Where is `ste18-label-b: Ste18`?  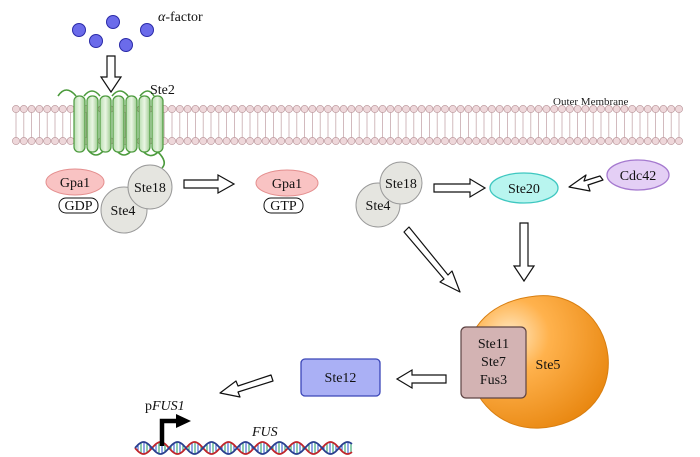 ste18-label-b: Ste18 is located at coordinates (401, 184).